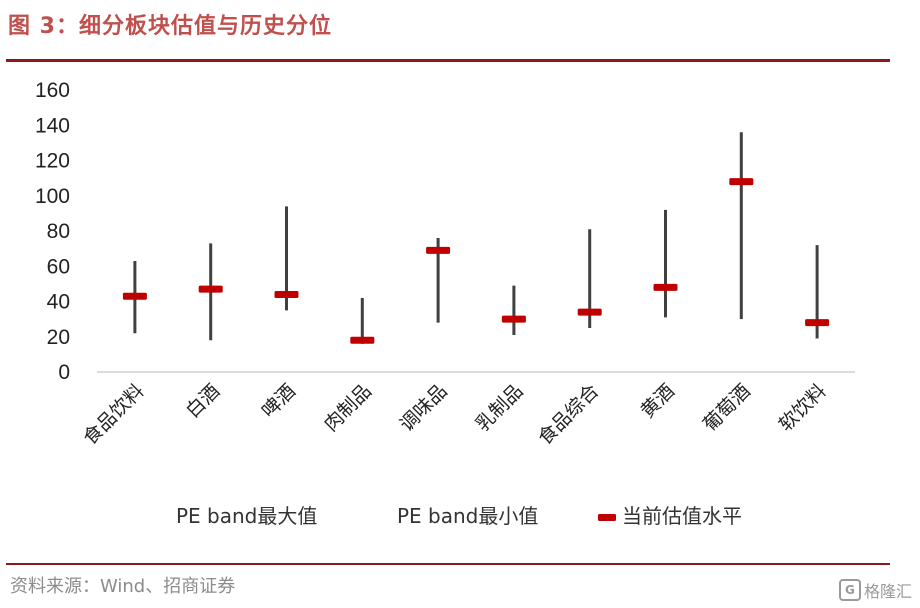 The image size is (920, 608). Describe the element at coordinates (203, 401) in the screenshot. I see `x-tick-label: 白酒` at that location.